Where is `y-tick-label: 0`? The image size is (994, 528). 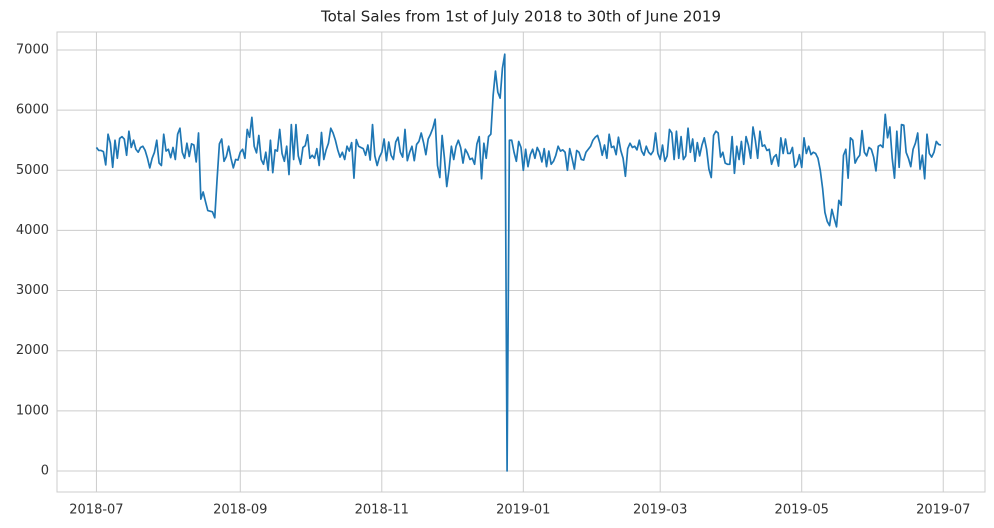 y-tick-label: 0 is located at coordinates (45, 470).